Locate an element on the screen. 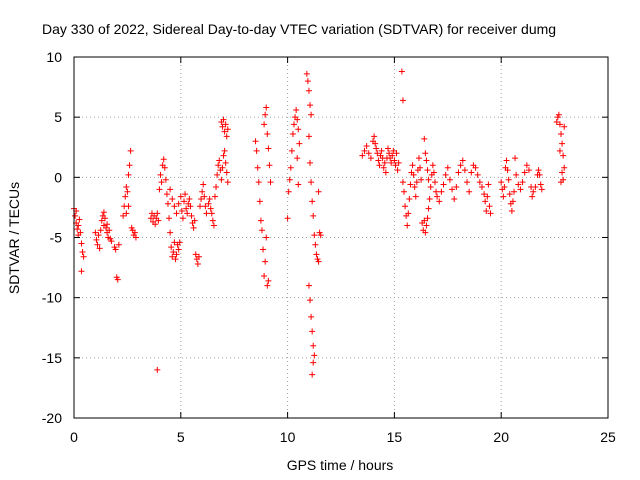  x-tick-label: 25 is located at coordinates (608, 437).